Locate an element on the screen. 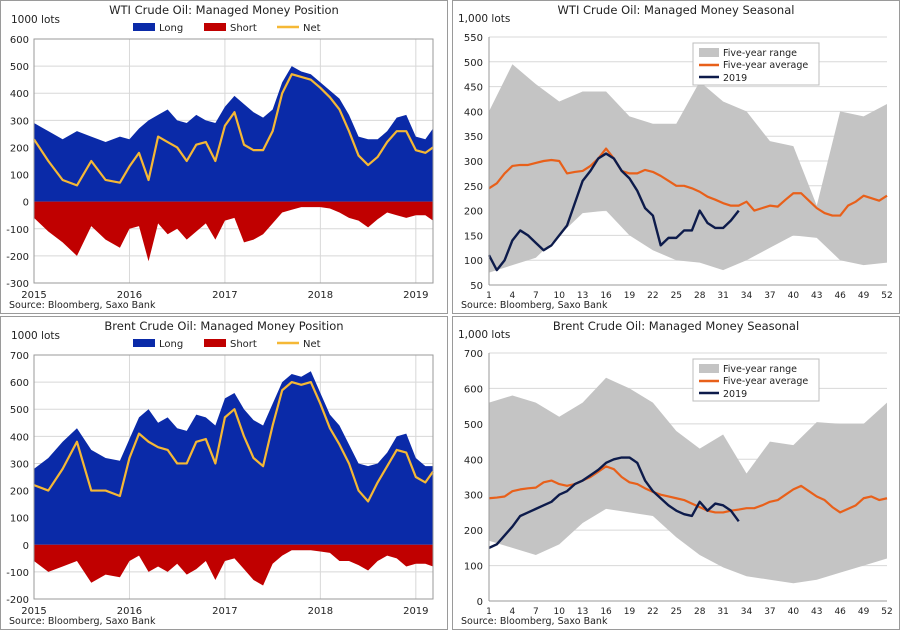 The image size is (900, 630). x-tick-label: 19 is located at coordinates (630, 612).